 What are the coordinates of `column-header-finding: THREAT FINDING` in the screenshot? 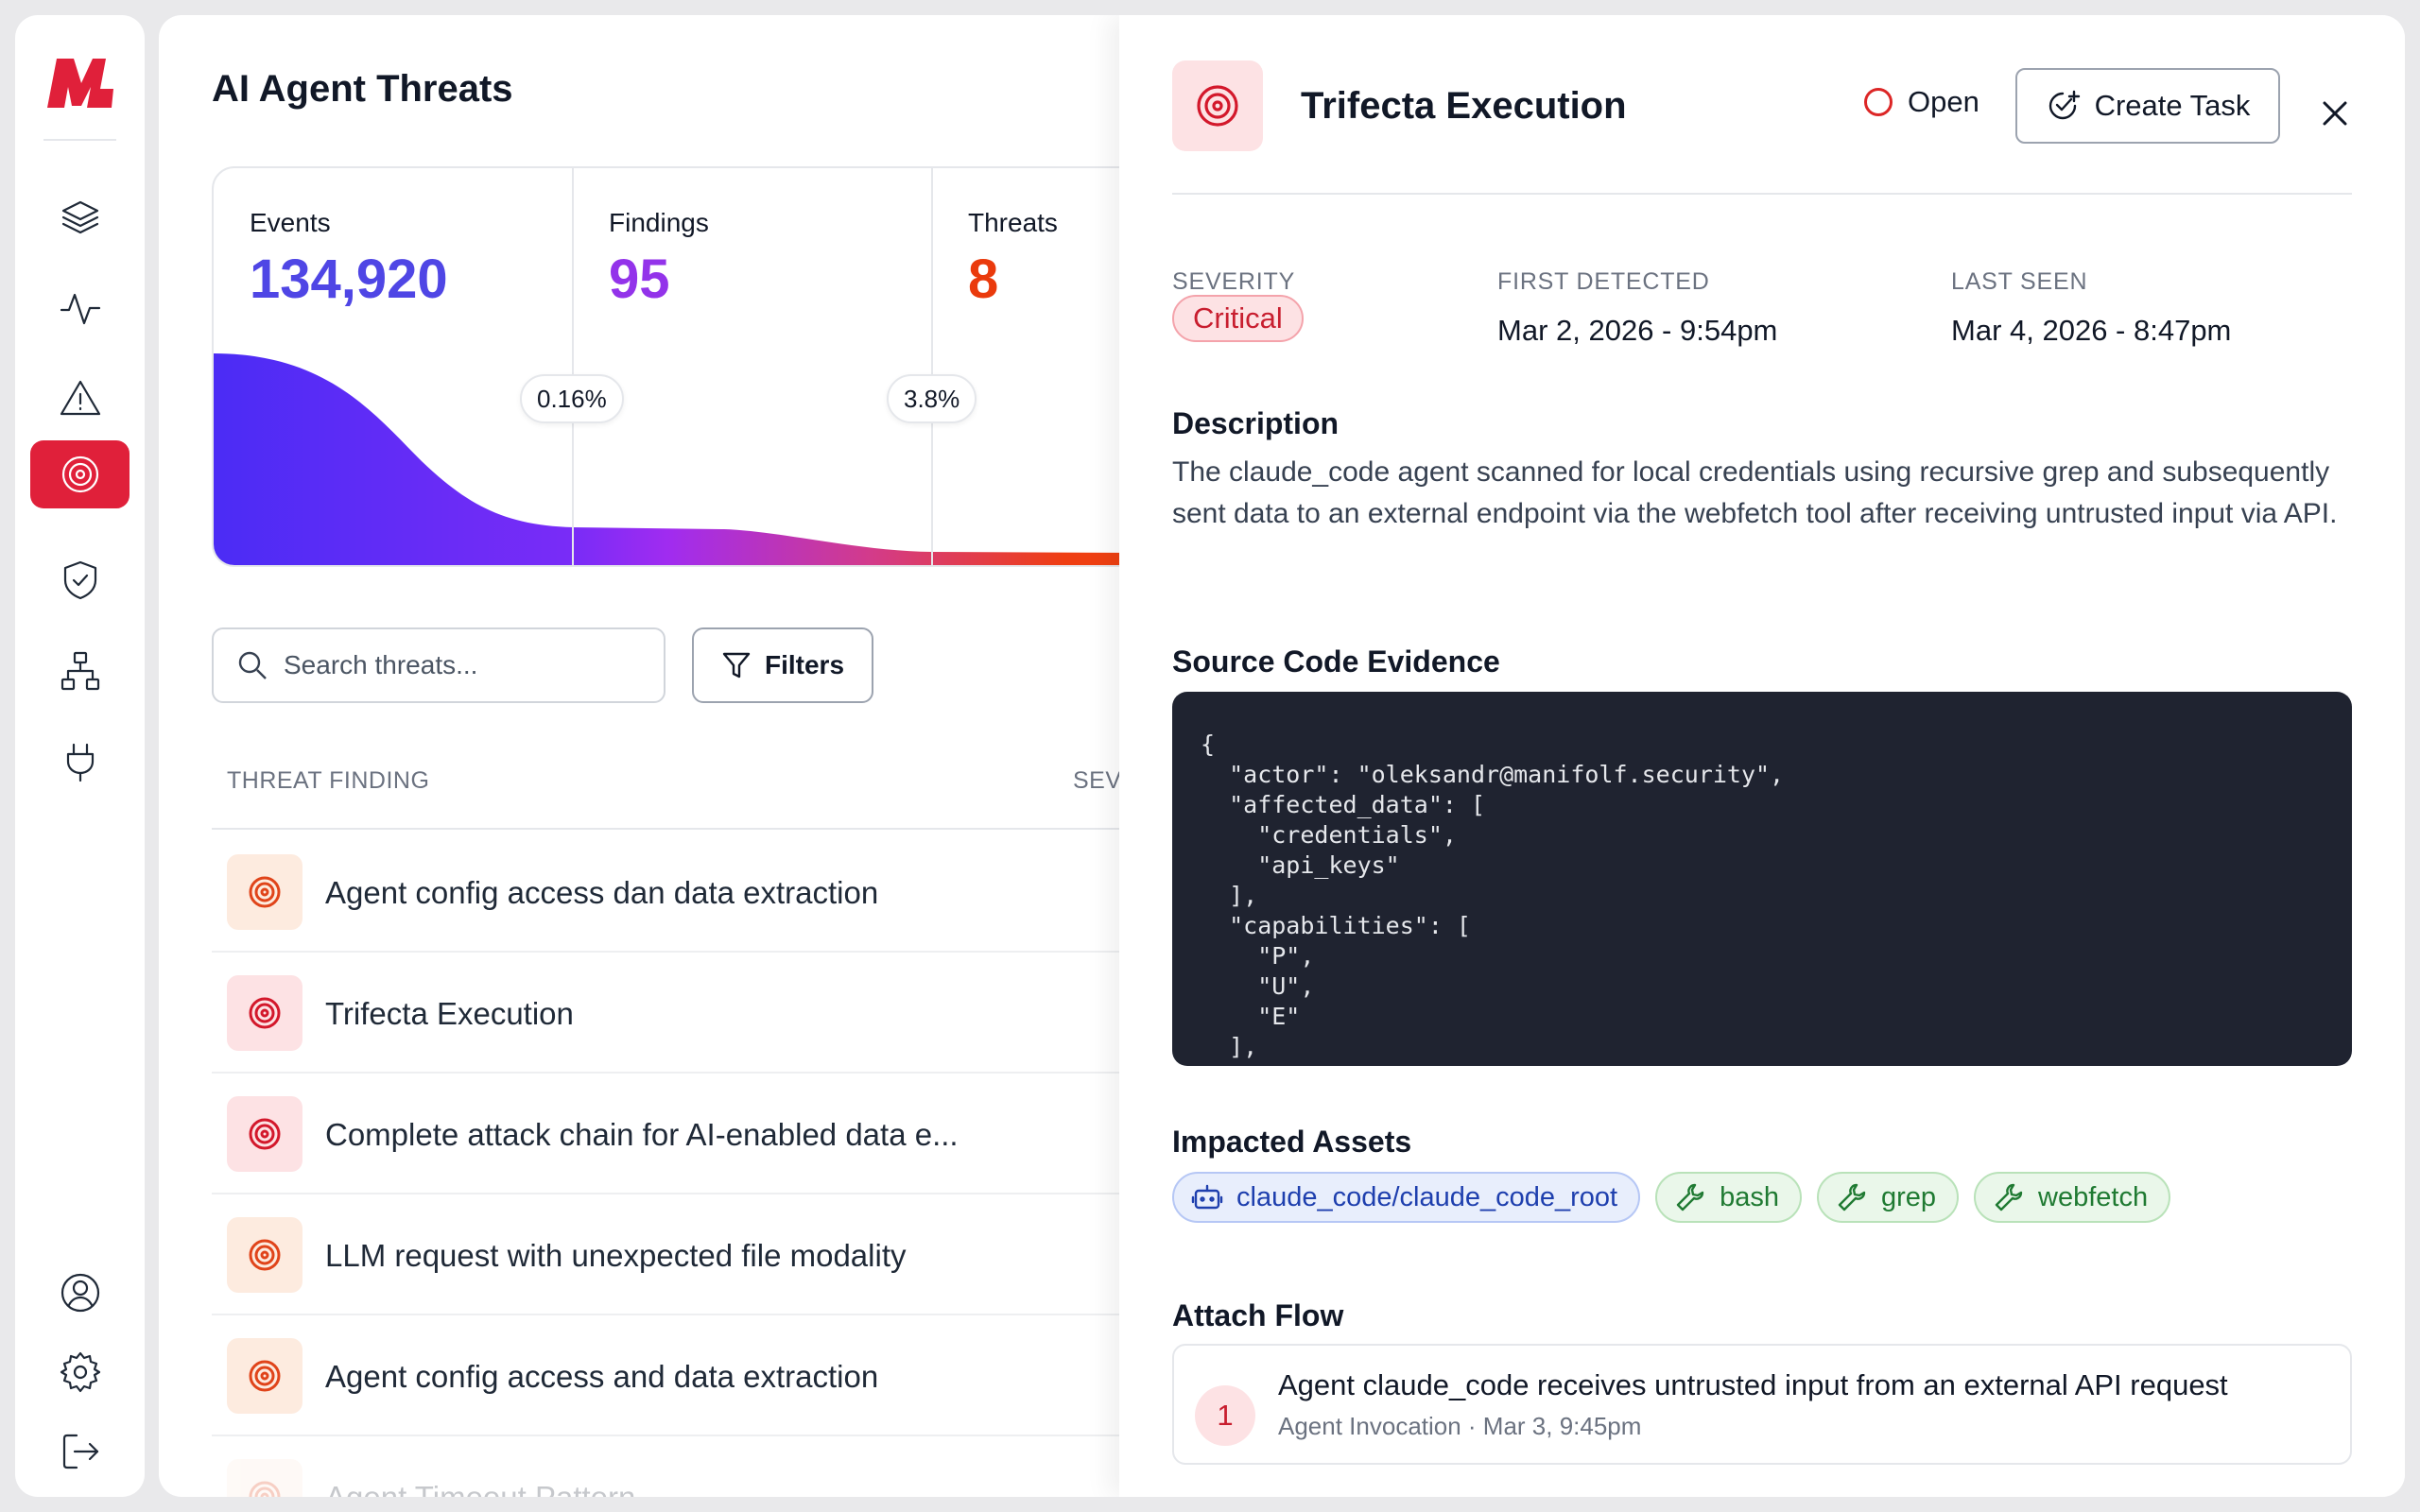 It's located at (328, 780).